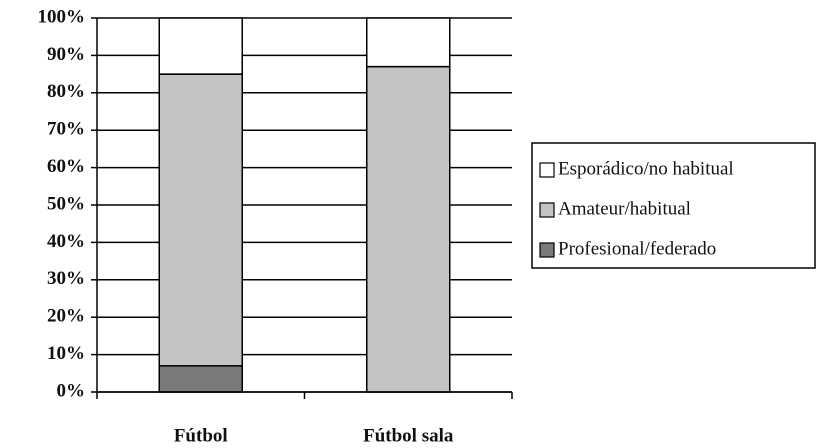 The image size is (824, 448). I want to click on y-tick-label: 50%, so click(66, 203).